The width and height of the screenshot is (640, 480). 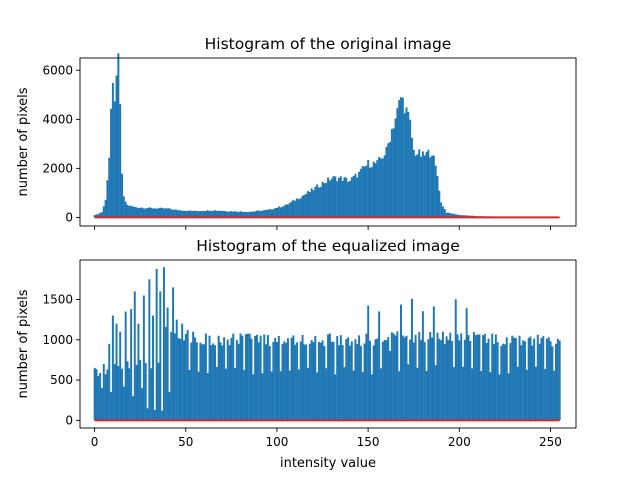 What do you see at coordinates (95, 442) in the screenshot?
I see `x-tick-label: 0` at bounding box center [95, 442].